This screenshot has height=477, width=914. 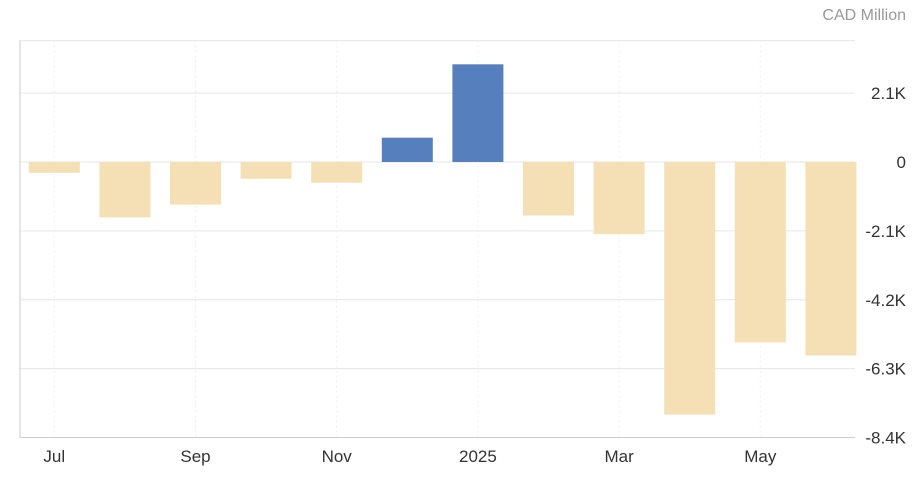 What do you see at coordinates (885, 369) in the screenshot?
I see `y-tick-label: -6.3K` at bounding box center [885, 369].